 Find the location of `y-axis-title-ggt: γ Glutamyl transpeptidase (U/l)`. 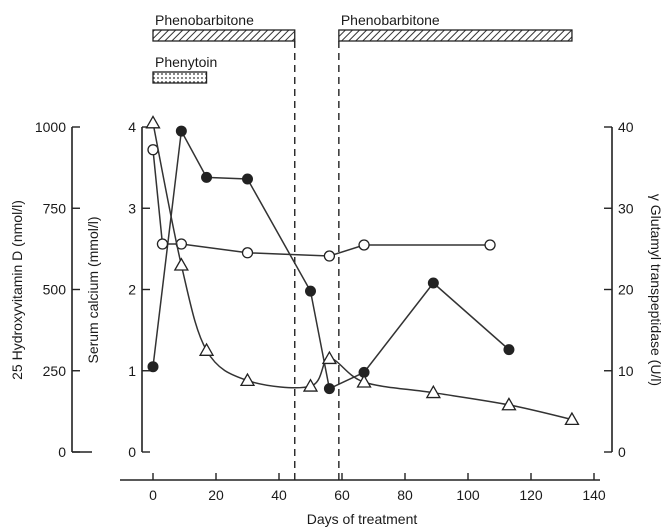

y-axis-title-ggt: γ Glutamyl transpeptidase (U/l) is located at coordinates (656, 290).